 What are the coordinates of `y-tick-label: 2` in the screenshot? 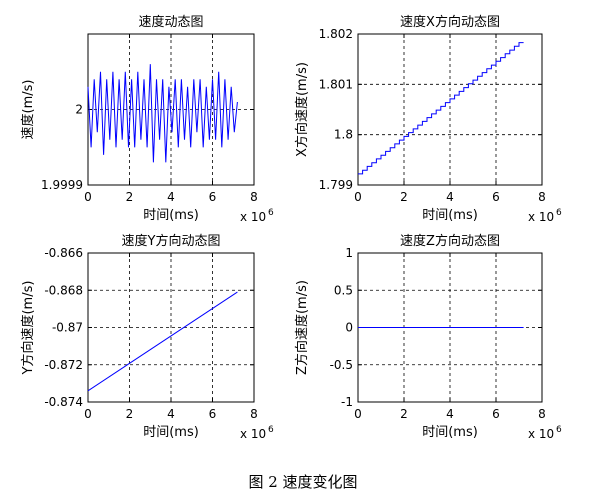 It's located at (79, 110).